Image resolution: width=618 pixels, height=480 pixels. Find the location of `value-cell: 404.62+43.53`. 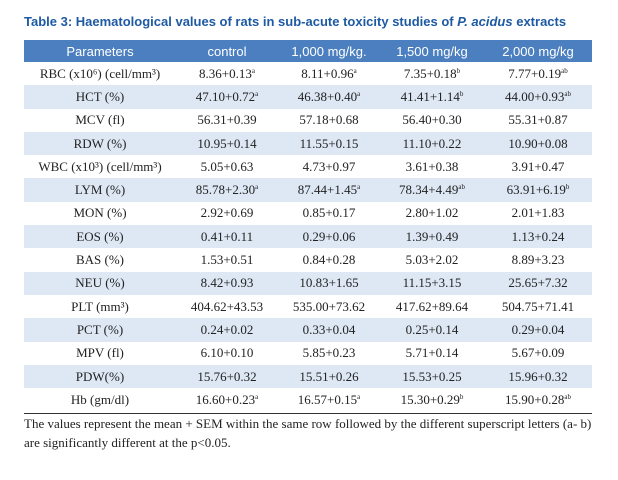

value-cell: 404.62+43.53 is located at coordinates (227, 306).